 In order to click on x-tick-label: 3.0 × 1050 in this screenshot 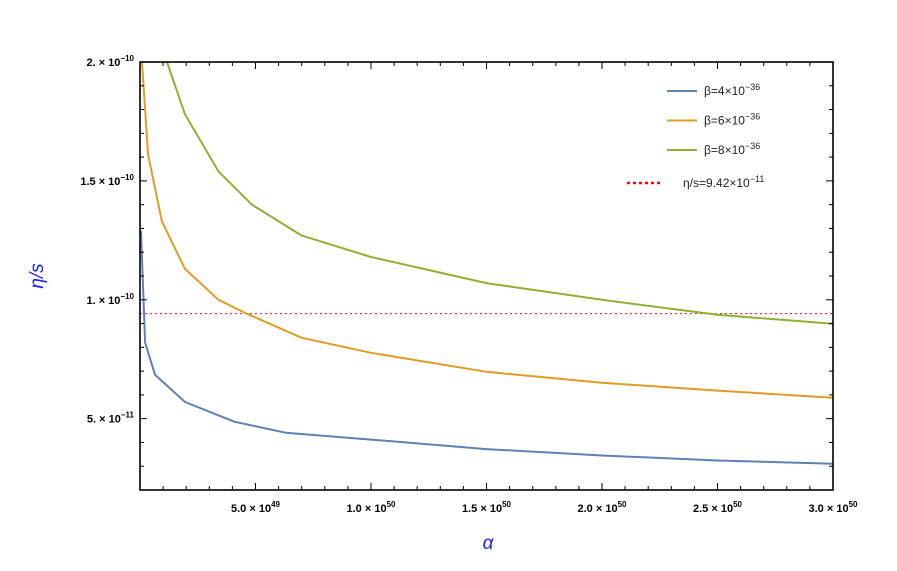, I will do `click(834, 507)`.